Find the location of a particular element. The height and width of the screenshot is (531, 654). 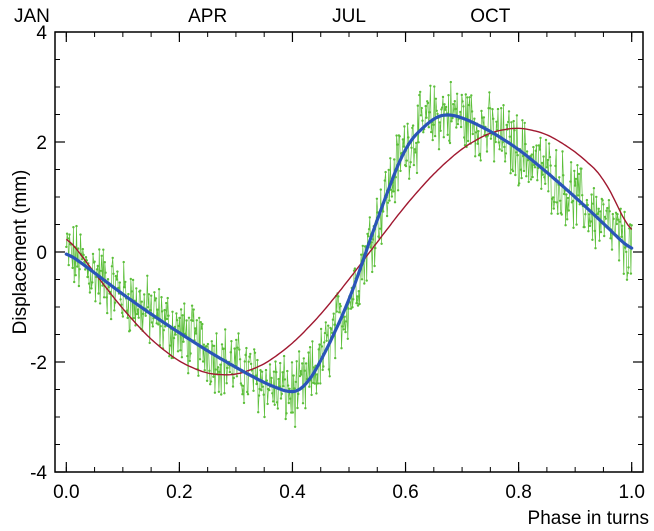

x-tick-labels: 0.0 0.2 0.4 0.6 0.8 1.0 is located at coordinates (349, 492).